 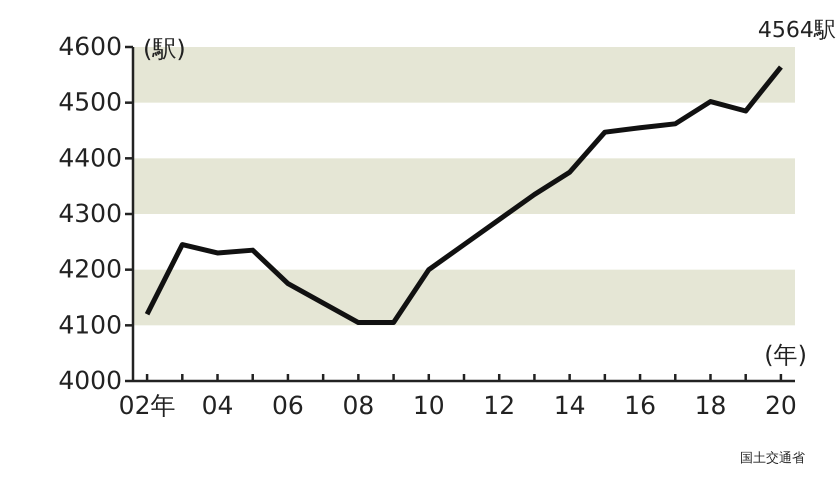 I want to click on x-tick-label: 14, so click(x=570, y=405).